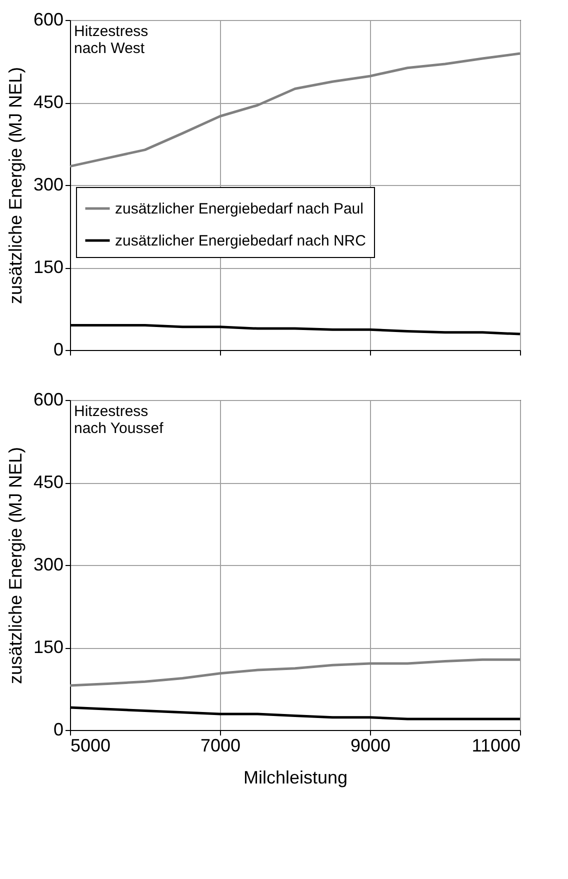  I want to click on x-tick-label: 7000, so click(220, 746).